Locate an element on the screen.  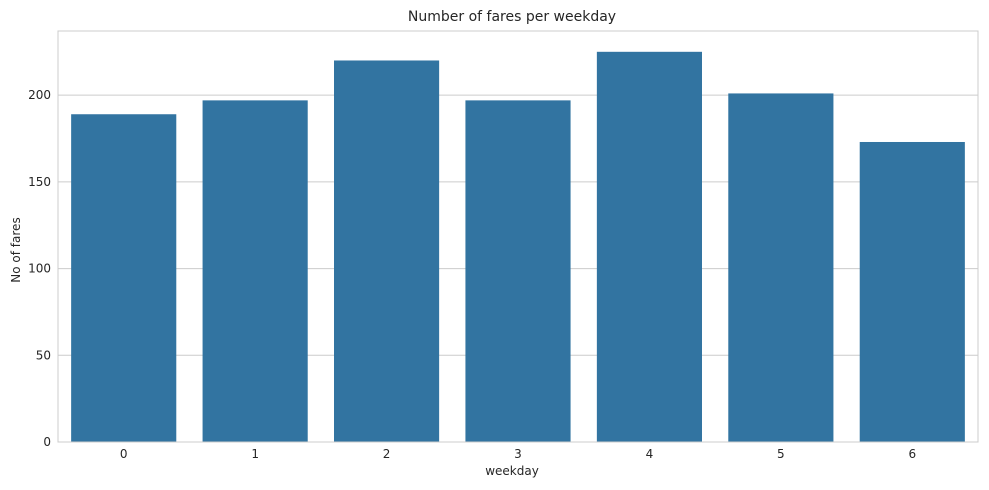
chart-title: Number of fares per weekday is located at coordinates (512, 17).